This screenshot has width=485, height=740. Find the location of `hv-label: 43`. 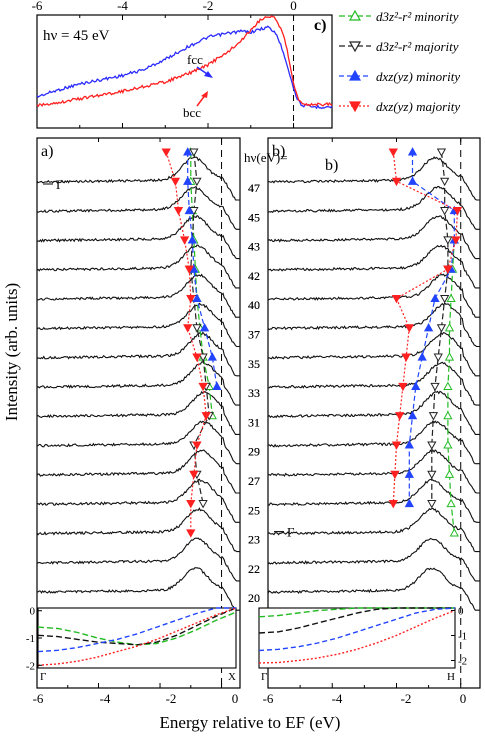

hv-label: 43 is located at coordinates (254, 247).